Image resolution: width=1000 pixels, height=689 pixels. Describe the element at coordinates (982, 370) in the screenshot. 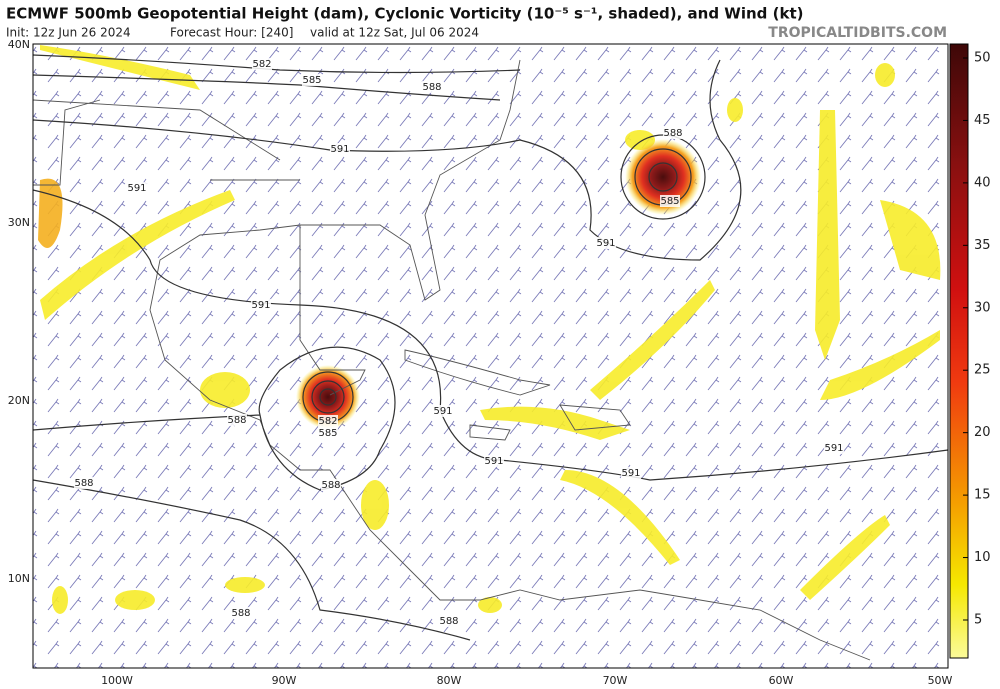

I see `colorbar-label: 25` at that location.